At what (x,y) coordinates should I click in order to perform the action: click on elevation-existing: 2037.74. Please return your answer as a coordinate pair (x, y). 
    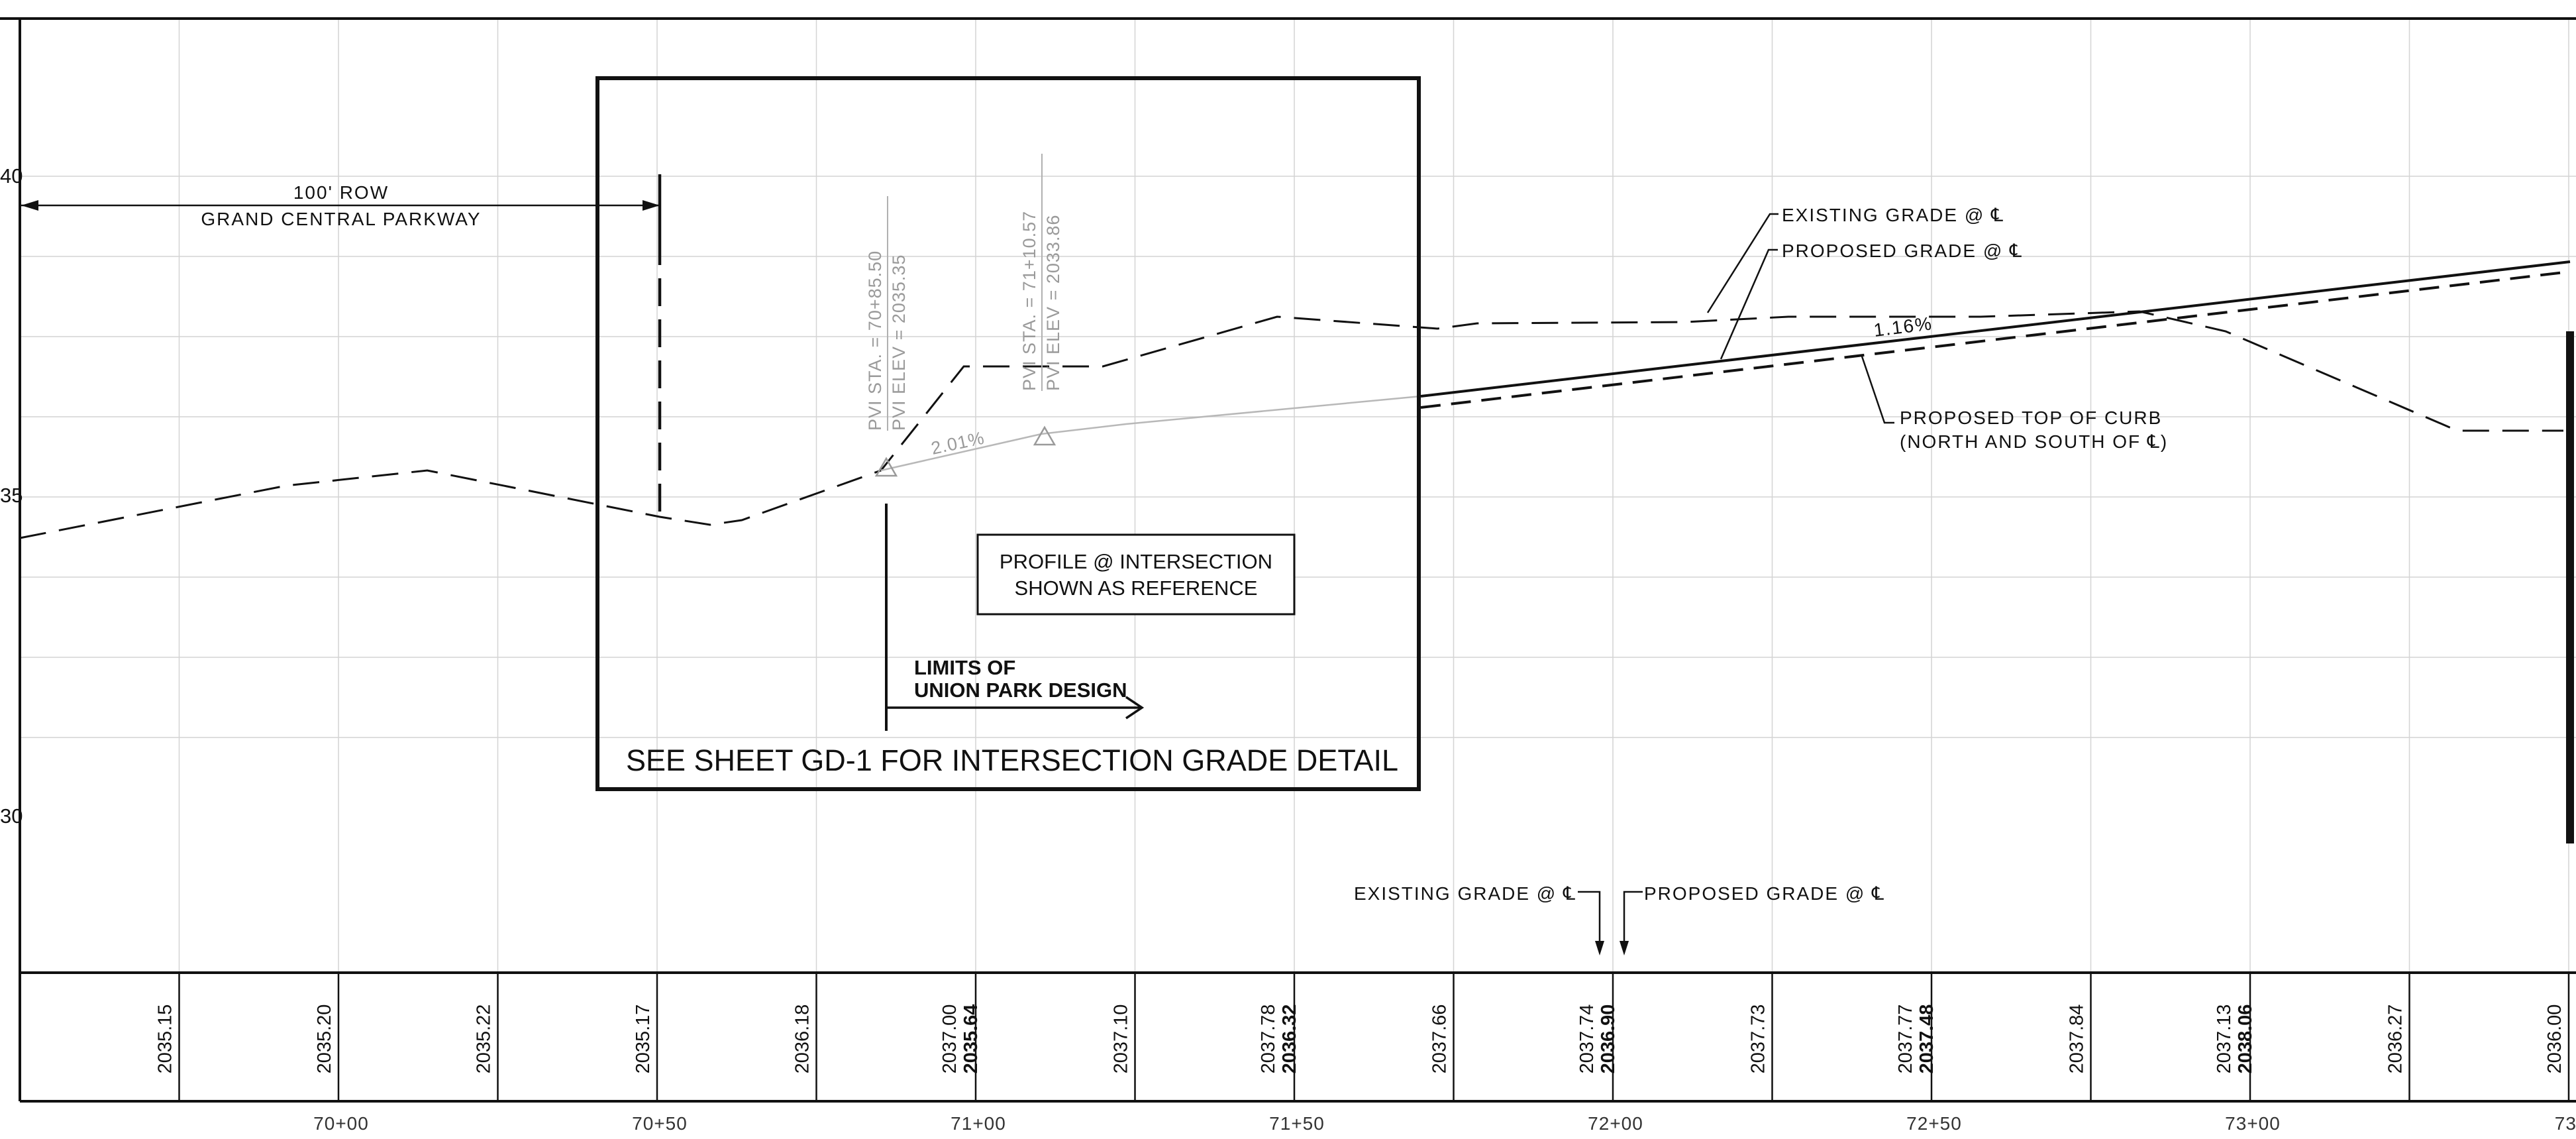
    Looking at the image, I should click on (1587, 1039).